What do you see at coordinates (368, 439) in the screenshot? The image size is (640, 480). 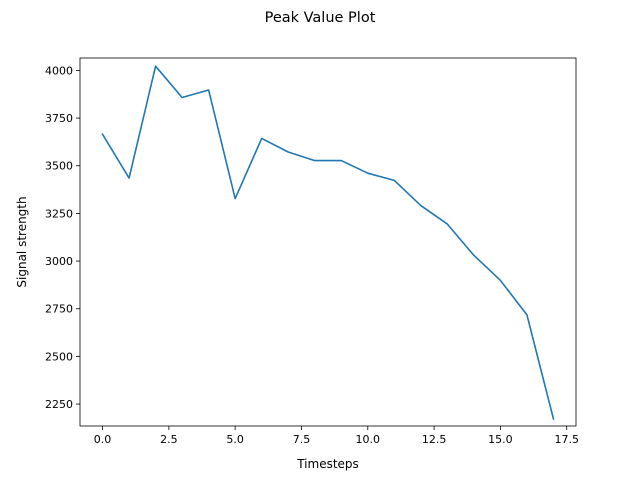 I see `x-tick-label: 10.0` at bounding box center [368, 439].